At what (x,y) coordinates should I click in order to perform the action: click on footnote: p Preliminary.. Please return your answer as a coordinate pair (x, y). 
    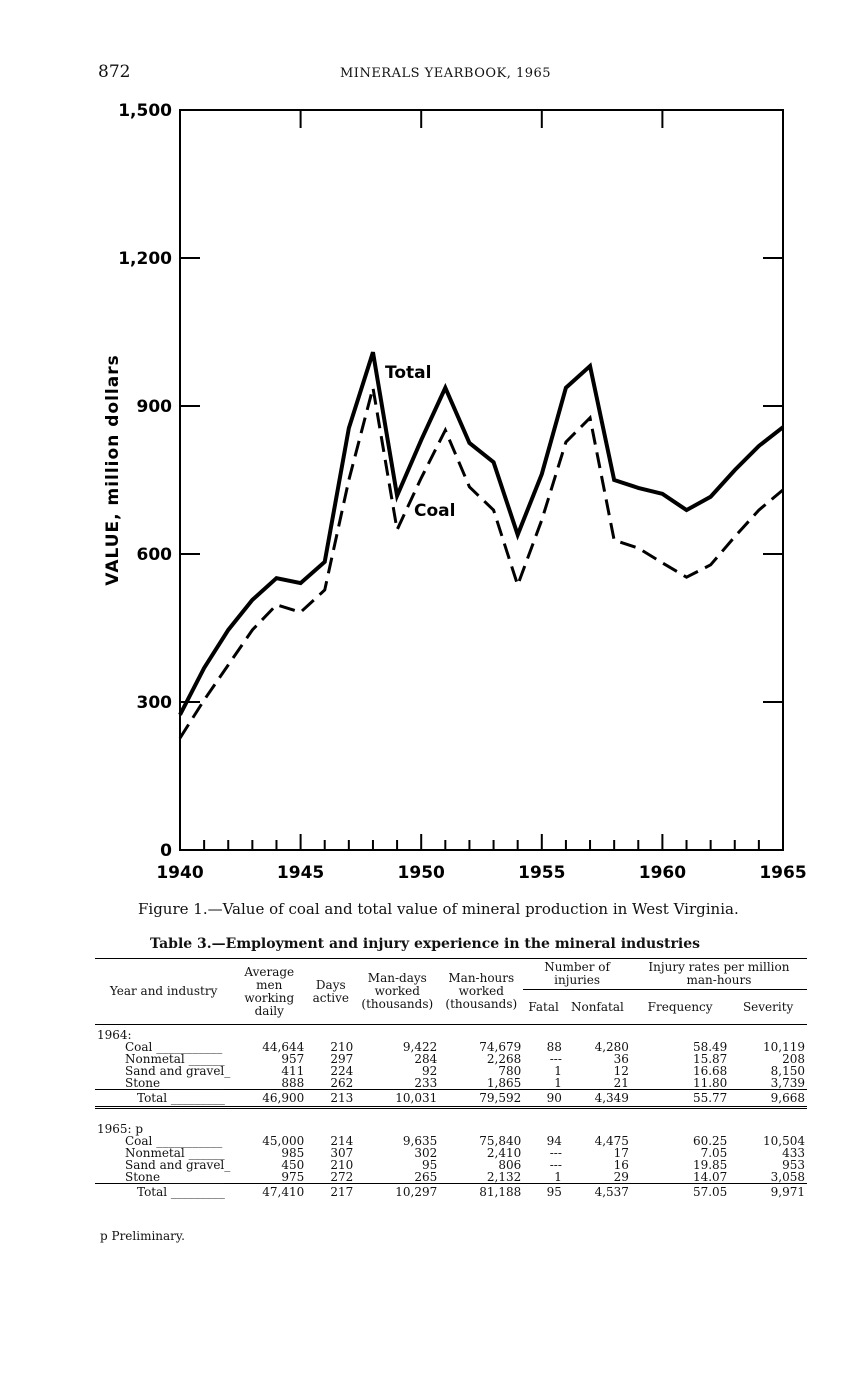
    Looking at the image, I should click on (142, 1236).